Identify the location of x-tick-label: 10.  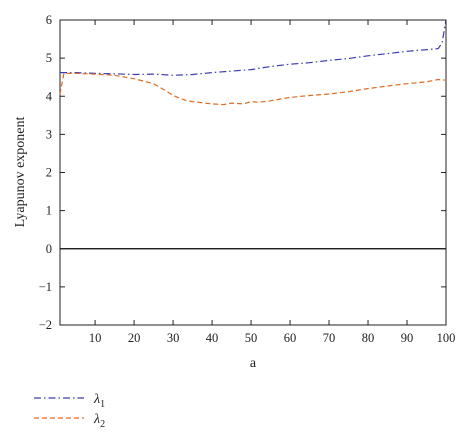
(95, 338).